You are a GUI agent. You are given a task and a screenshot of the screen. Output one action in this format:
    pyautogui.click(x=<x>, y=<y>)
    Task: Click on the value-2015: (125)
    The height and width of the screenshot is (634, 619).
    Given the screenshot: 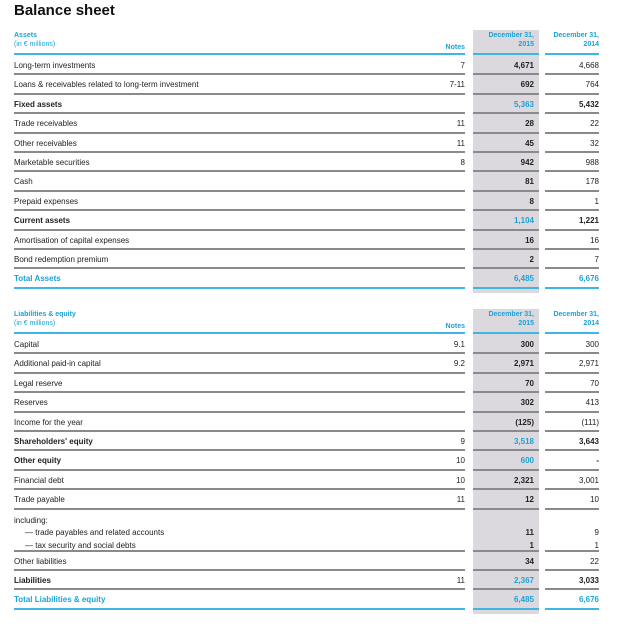 What is the action you would take?
    pyautogui.click(x=524, y=422)
    